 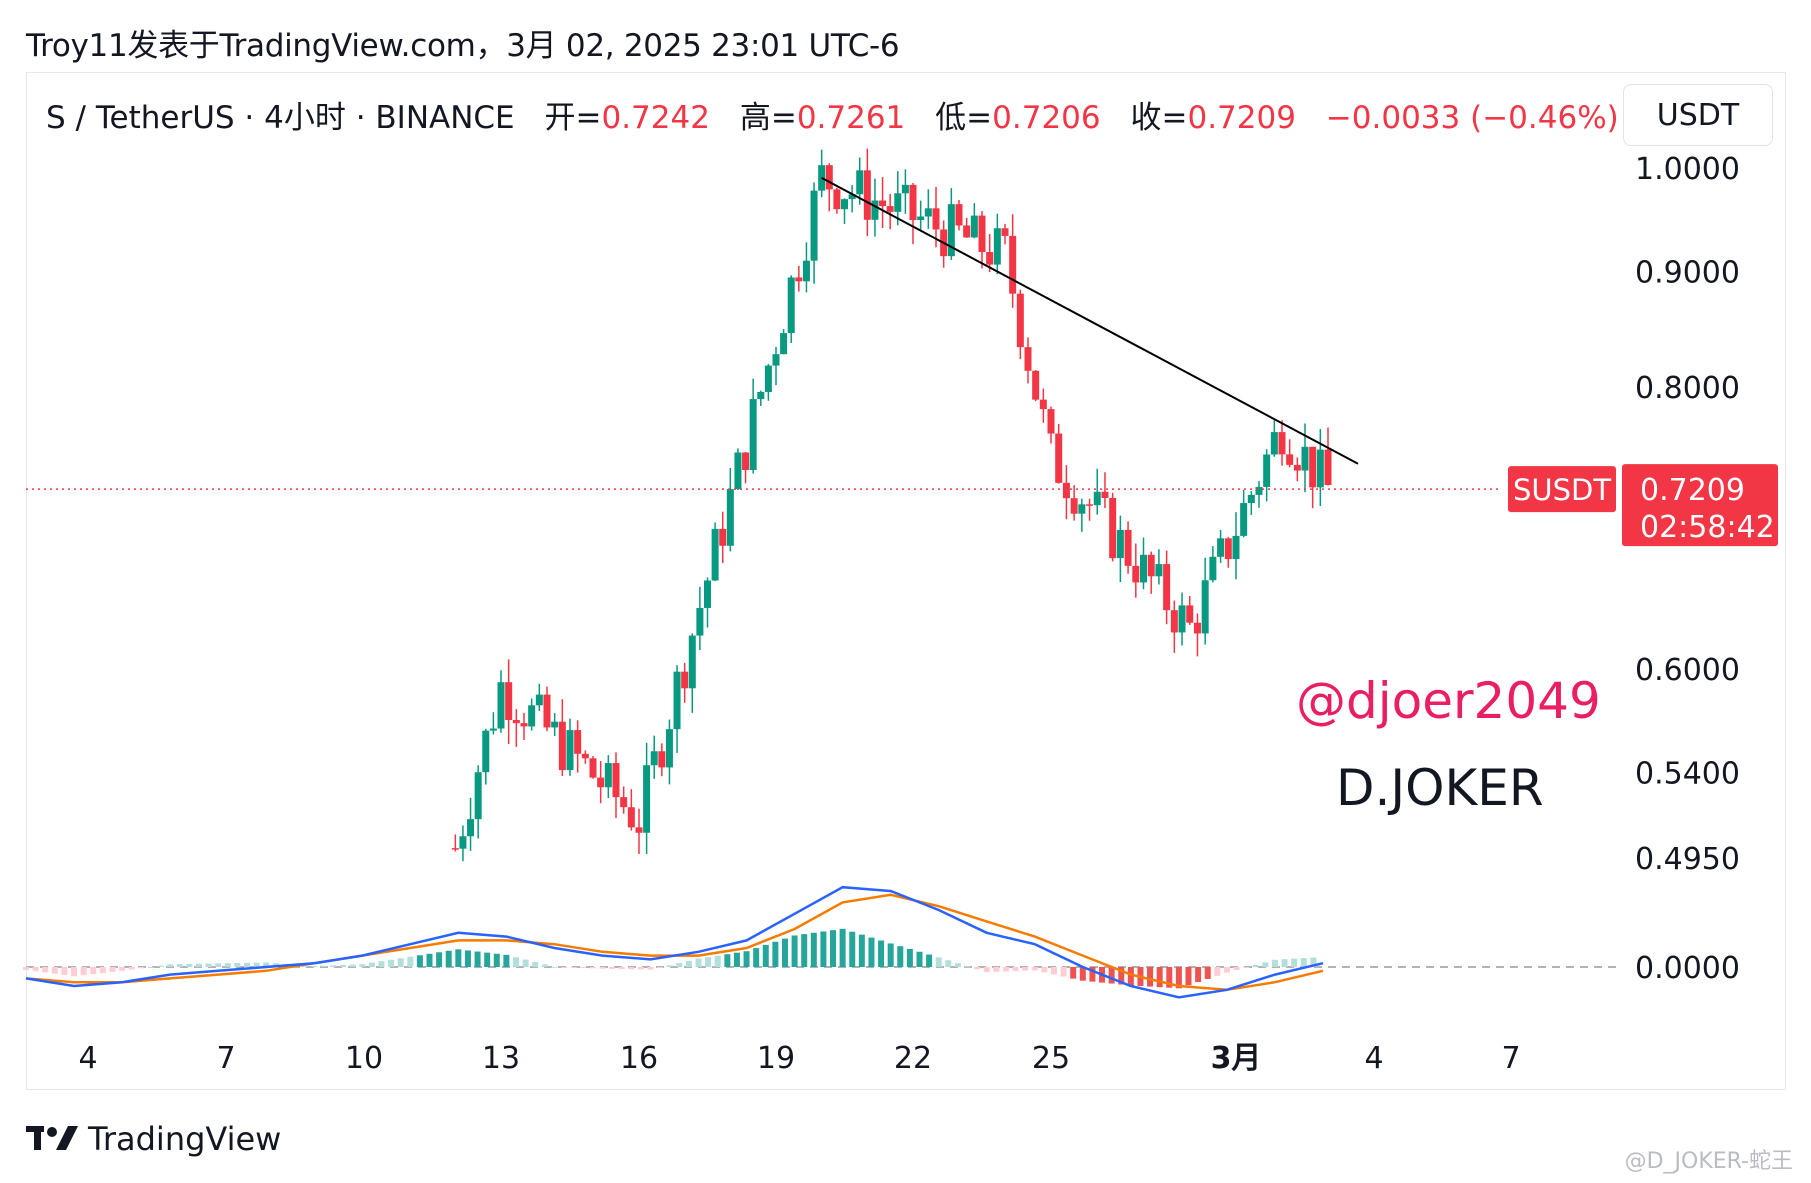 What do you see at coordinates (851, 118) in the screenshot?
I see `legend-high-value: 0.7261` at bounding box center [851, 118].